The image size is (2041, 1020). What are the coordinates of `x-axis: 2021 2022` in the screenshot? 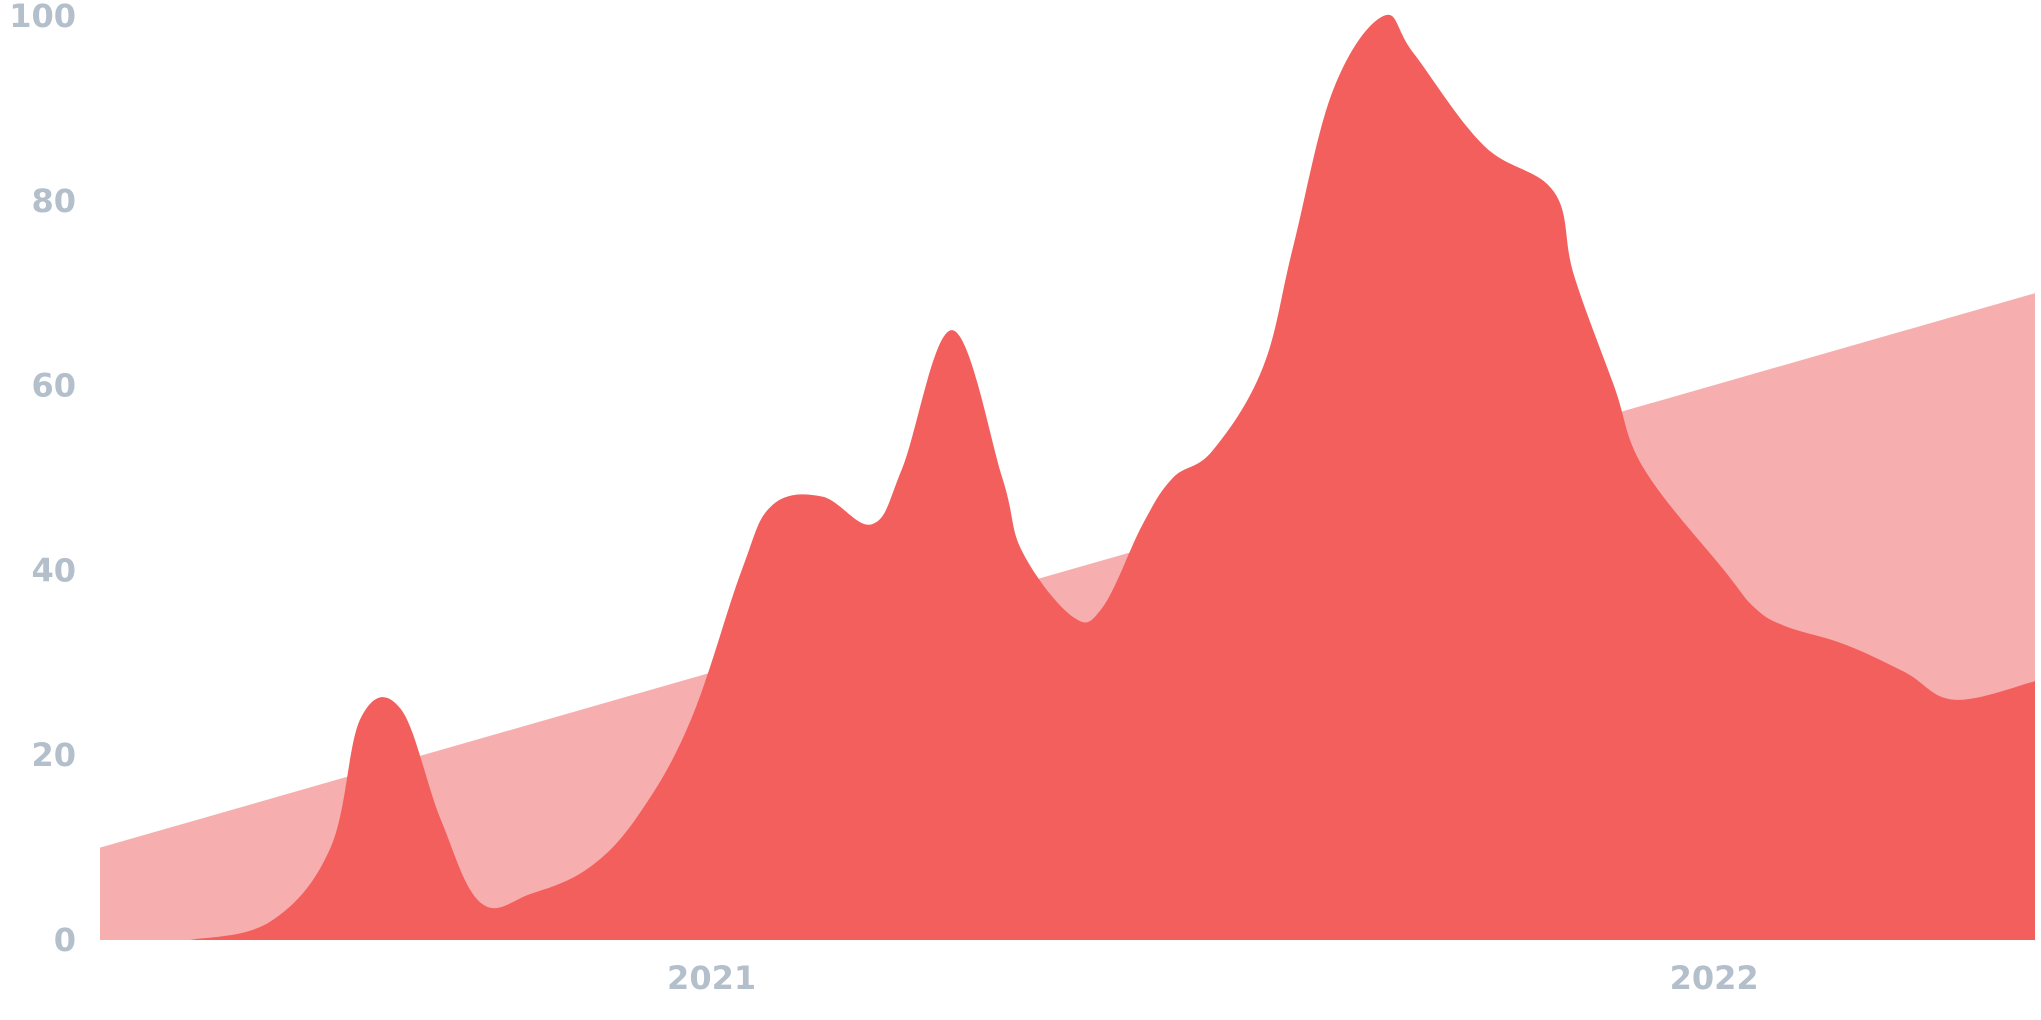 It's located at (1213, 978).